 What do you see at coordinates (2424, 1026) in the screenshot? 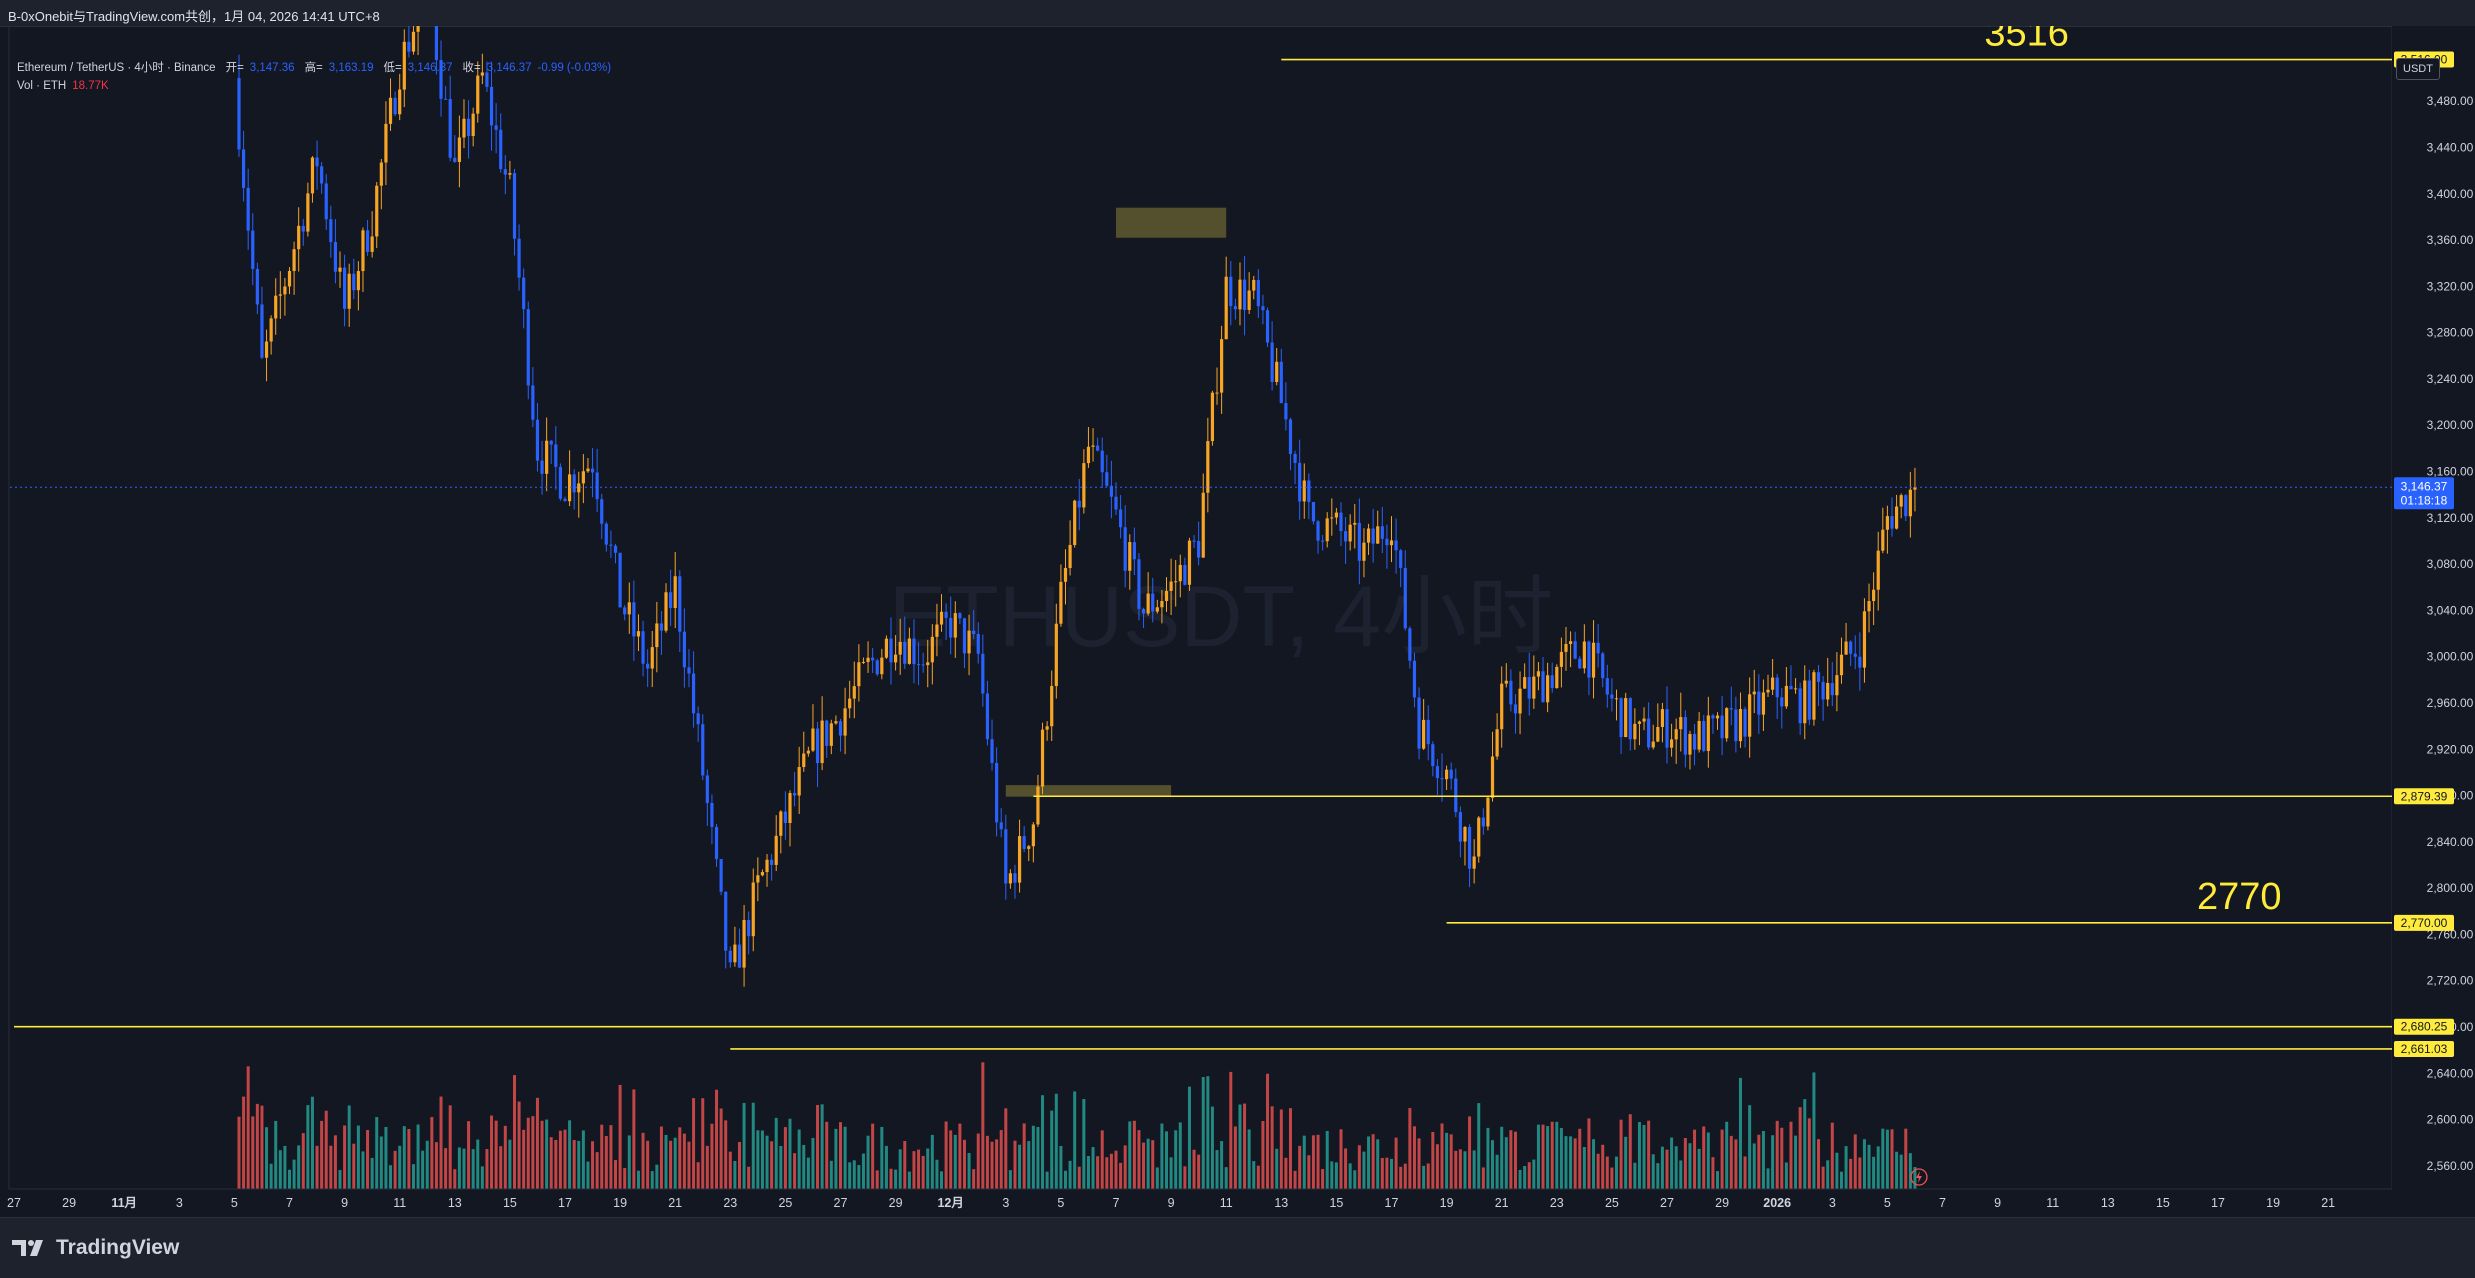
I see `level-price-tag` at bounding box center [2424, 1026].